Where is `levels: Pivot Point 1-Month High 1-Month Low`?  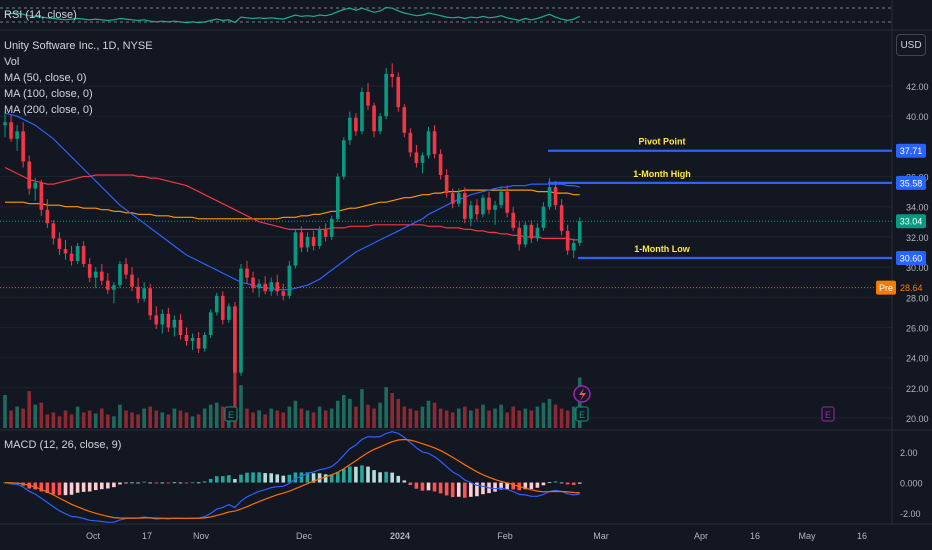 levels: Pivot Point 1-Month High 1-Month Low is located at coordinates (720, 198).